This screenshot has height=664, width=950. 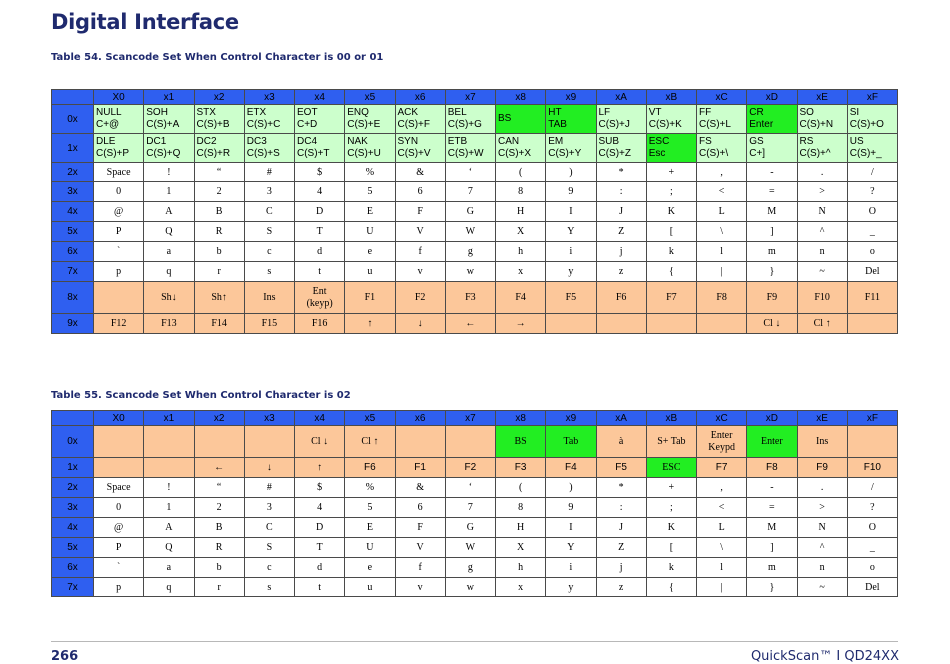 What do you see at coordinates (671, 441) in the screenshot?
I see `table-cell: S+ Tab` at bounding box center [671, 441].